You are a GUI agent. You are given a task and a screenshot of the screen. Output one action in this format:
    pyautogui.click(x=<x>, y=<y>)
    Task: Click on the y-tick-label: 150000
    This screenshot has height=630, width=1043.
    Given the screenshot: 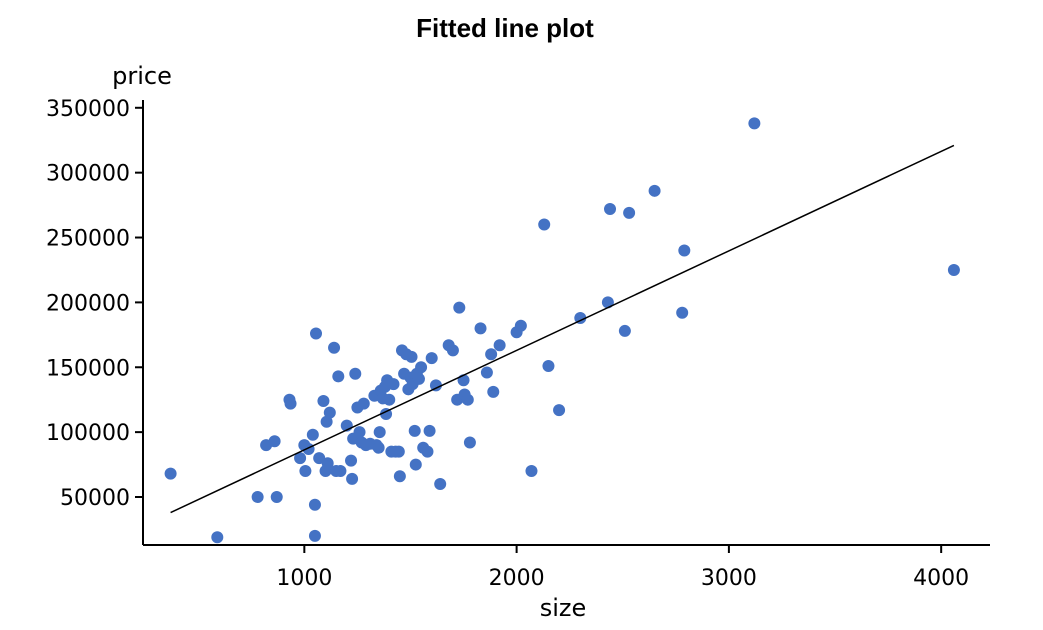 What is the action you would take?
    pyautogui.click(x=88, y=368)
    